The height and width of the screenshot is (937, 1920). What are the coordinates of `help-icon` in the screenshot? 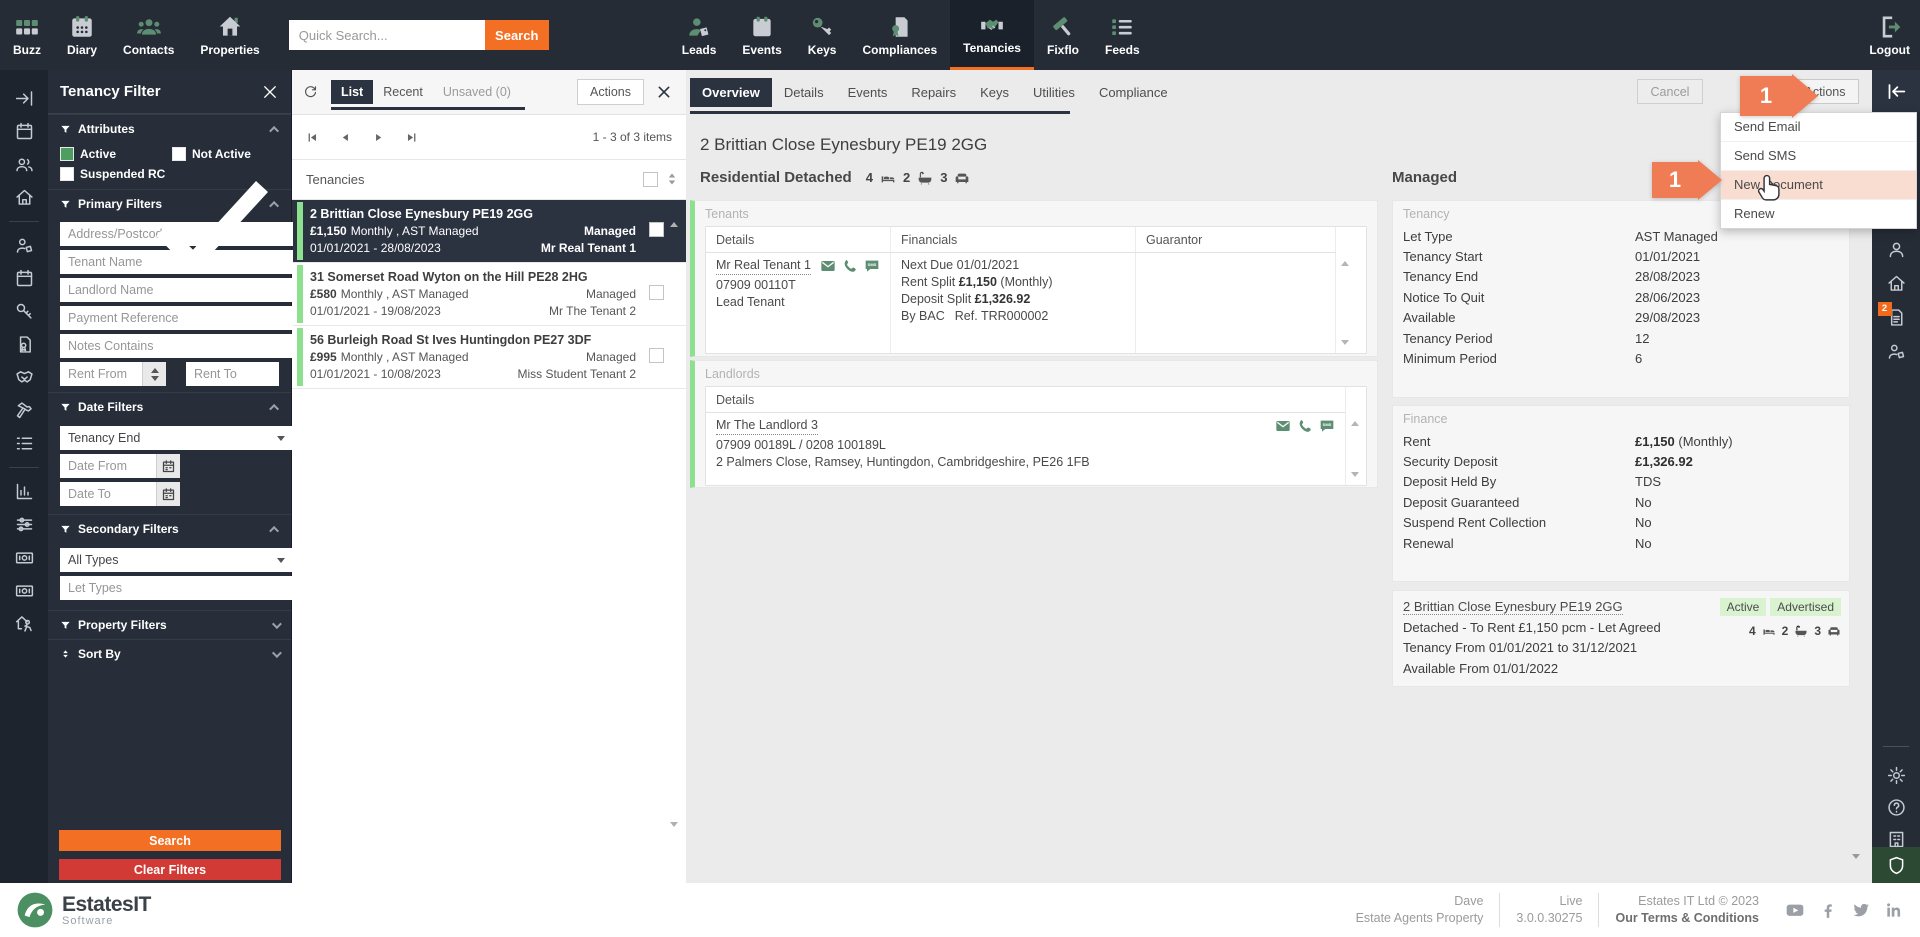 It's located at (1896, 807).